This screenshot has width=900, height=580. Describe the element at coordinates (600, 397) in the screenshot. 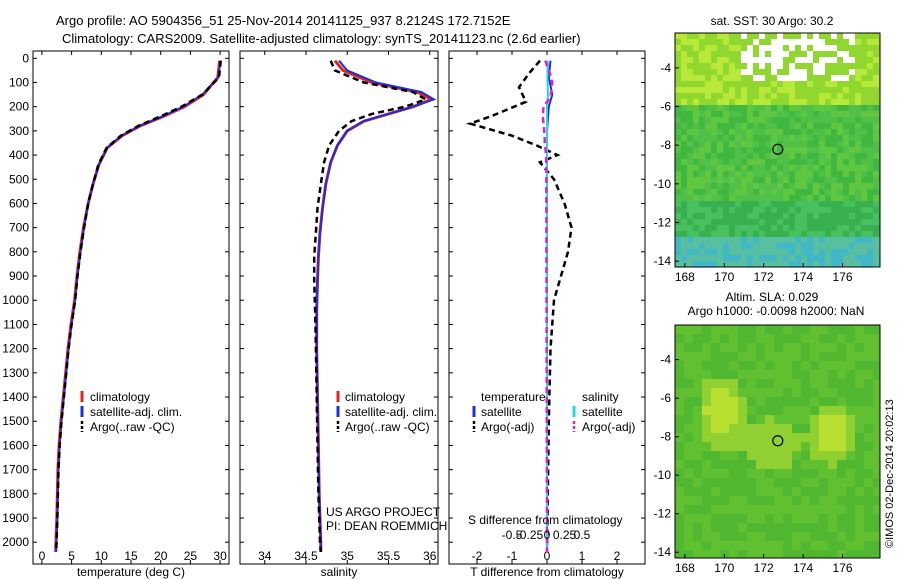

I see `legend-title-salinity: salinity` at that location.